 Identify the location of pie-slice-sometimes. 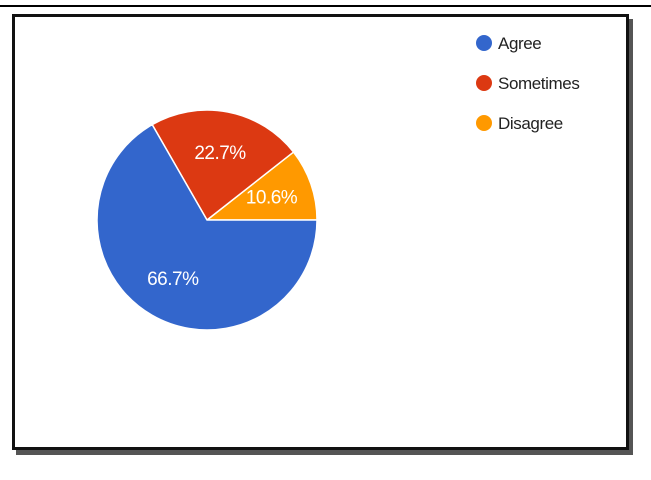
(223, 165).